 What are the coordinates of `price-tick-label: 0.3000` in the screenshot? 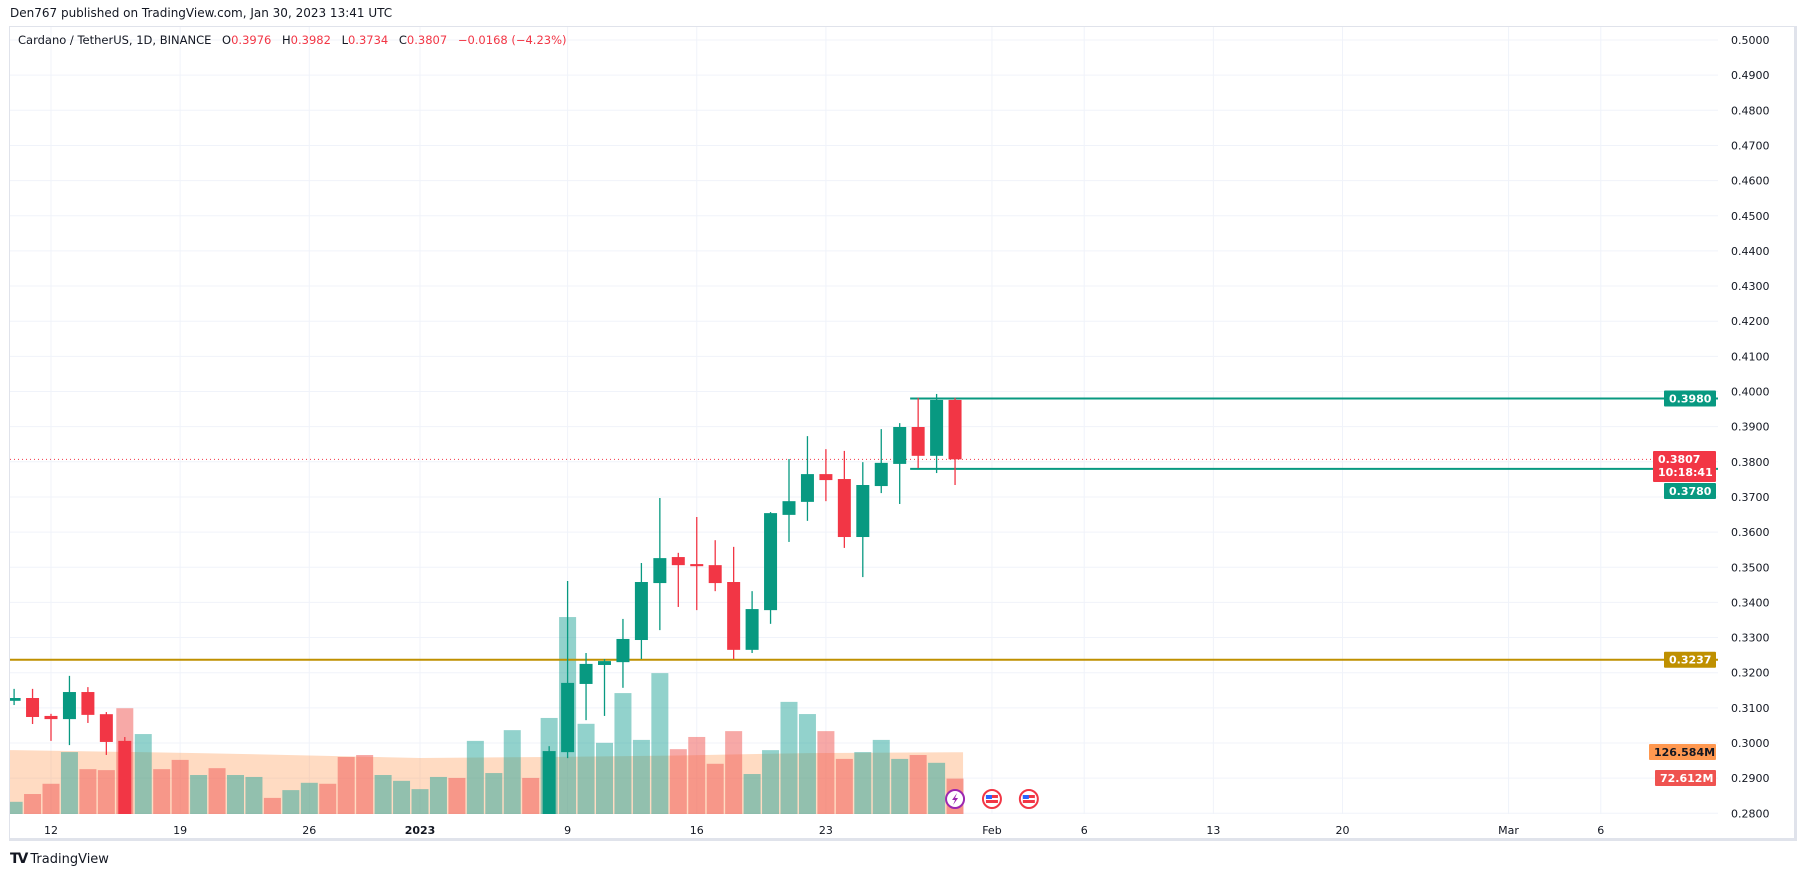 It's located at (1750, 743).